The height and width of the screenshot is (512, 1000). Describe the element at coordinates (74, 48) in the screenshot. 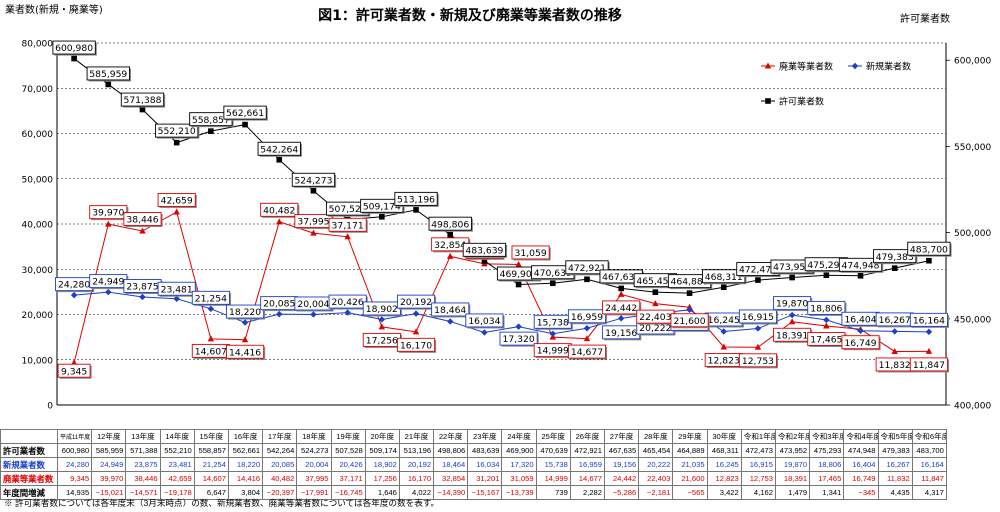

I see `permit-data-label: 600,980` at that location.